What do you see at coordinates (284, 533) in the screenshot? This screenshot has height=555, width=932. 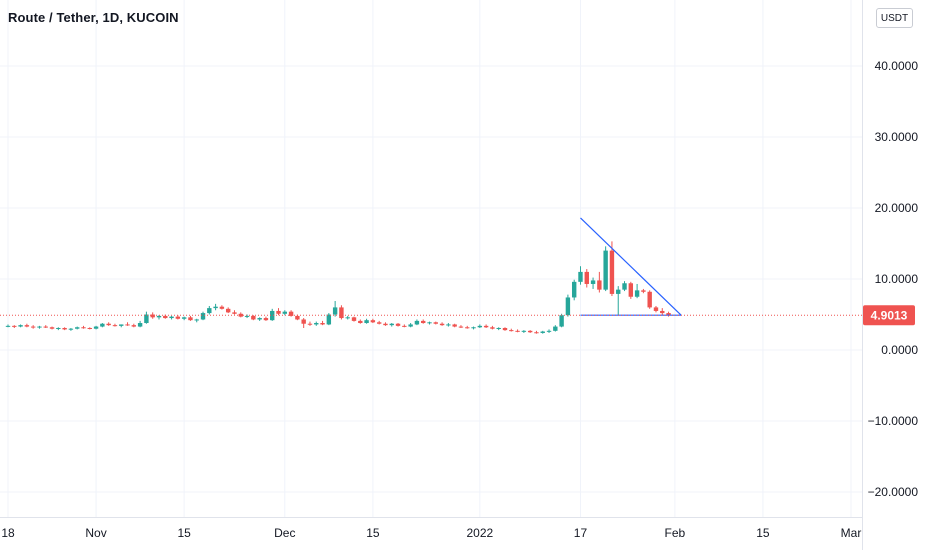 I see `x-tick-label: Dec` at bounding box center [284, 533].